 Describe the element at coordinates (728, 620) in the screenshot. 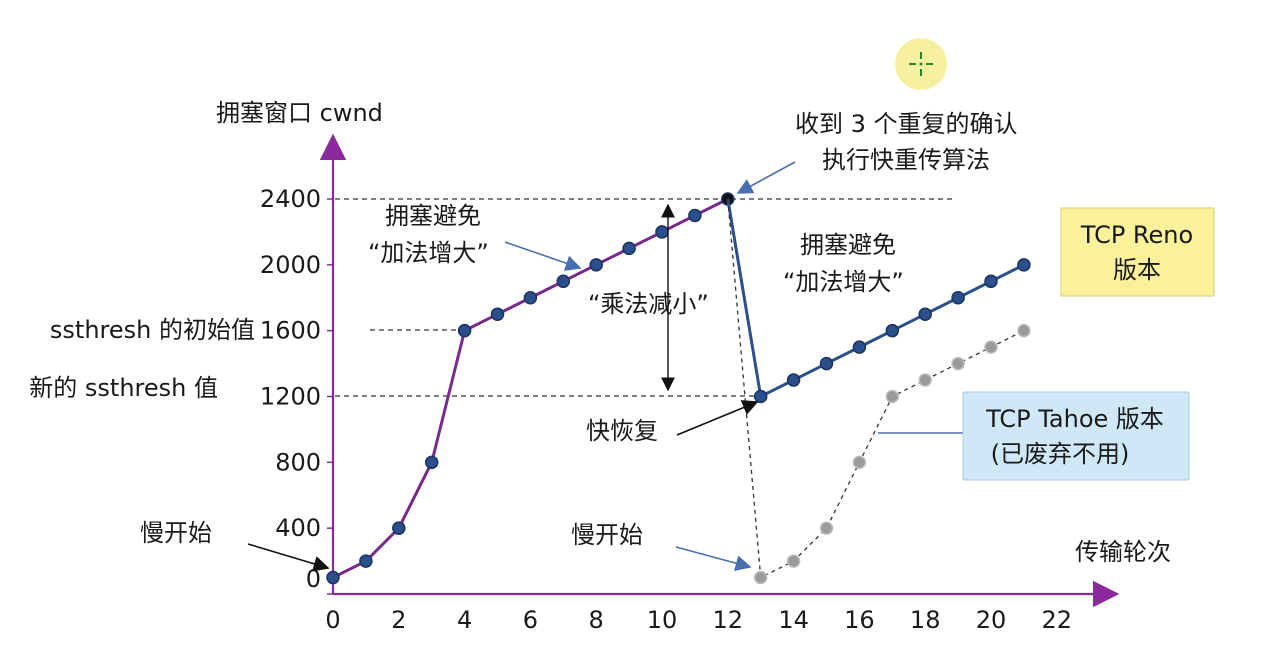

I see `x-tick-label: 12` at that location.